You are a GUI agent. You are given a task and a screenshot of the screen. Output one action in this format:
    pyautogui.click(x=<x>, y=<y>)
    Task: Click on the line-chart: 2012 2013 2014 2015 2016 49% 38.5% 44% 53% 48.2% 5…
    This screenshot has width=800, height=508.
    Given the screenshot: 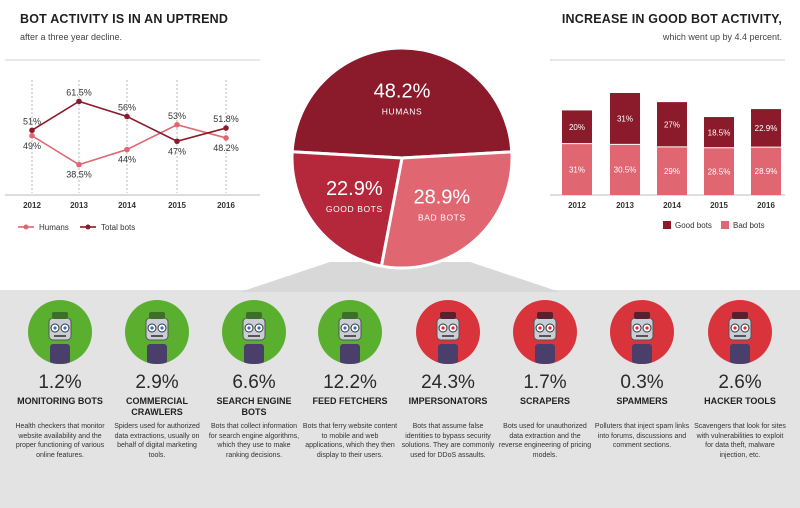 What is the action you would take?
    pyautogui.click(x=132, y=145)
    